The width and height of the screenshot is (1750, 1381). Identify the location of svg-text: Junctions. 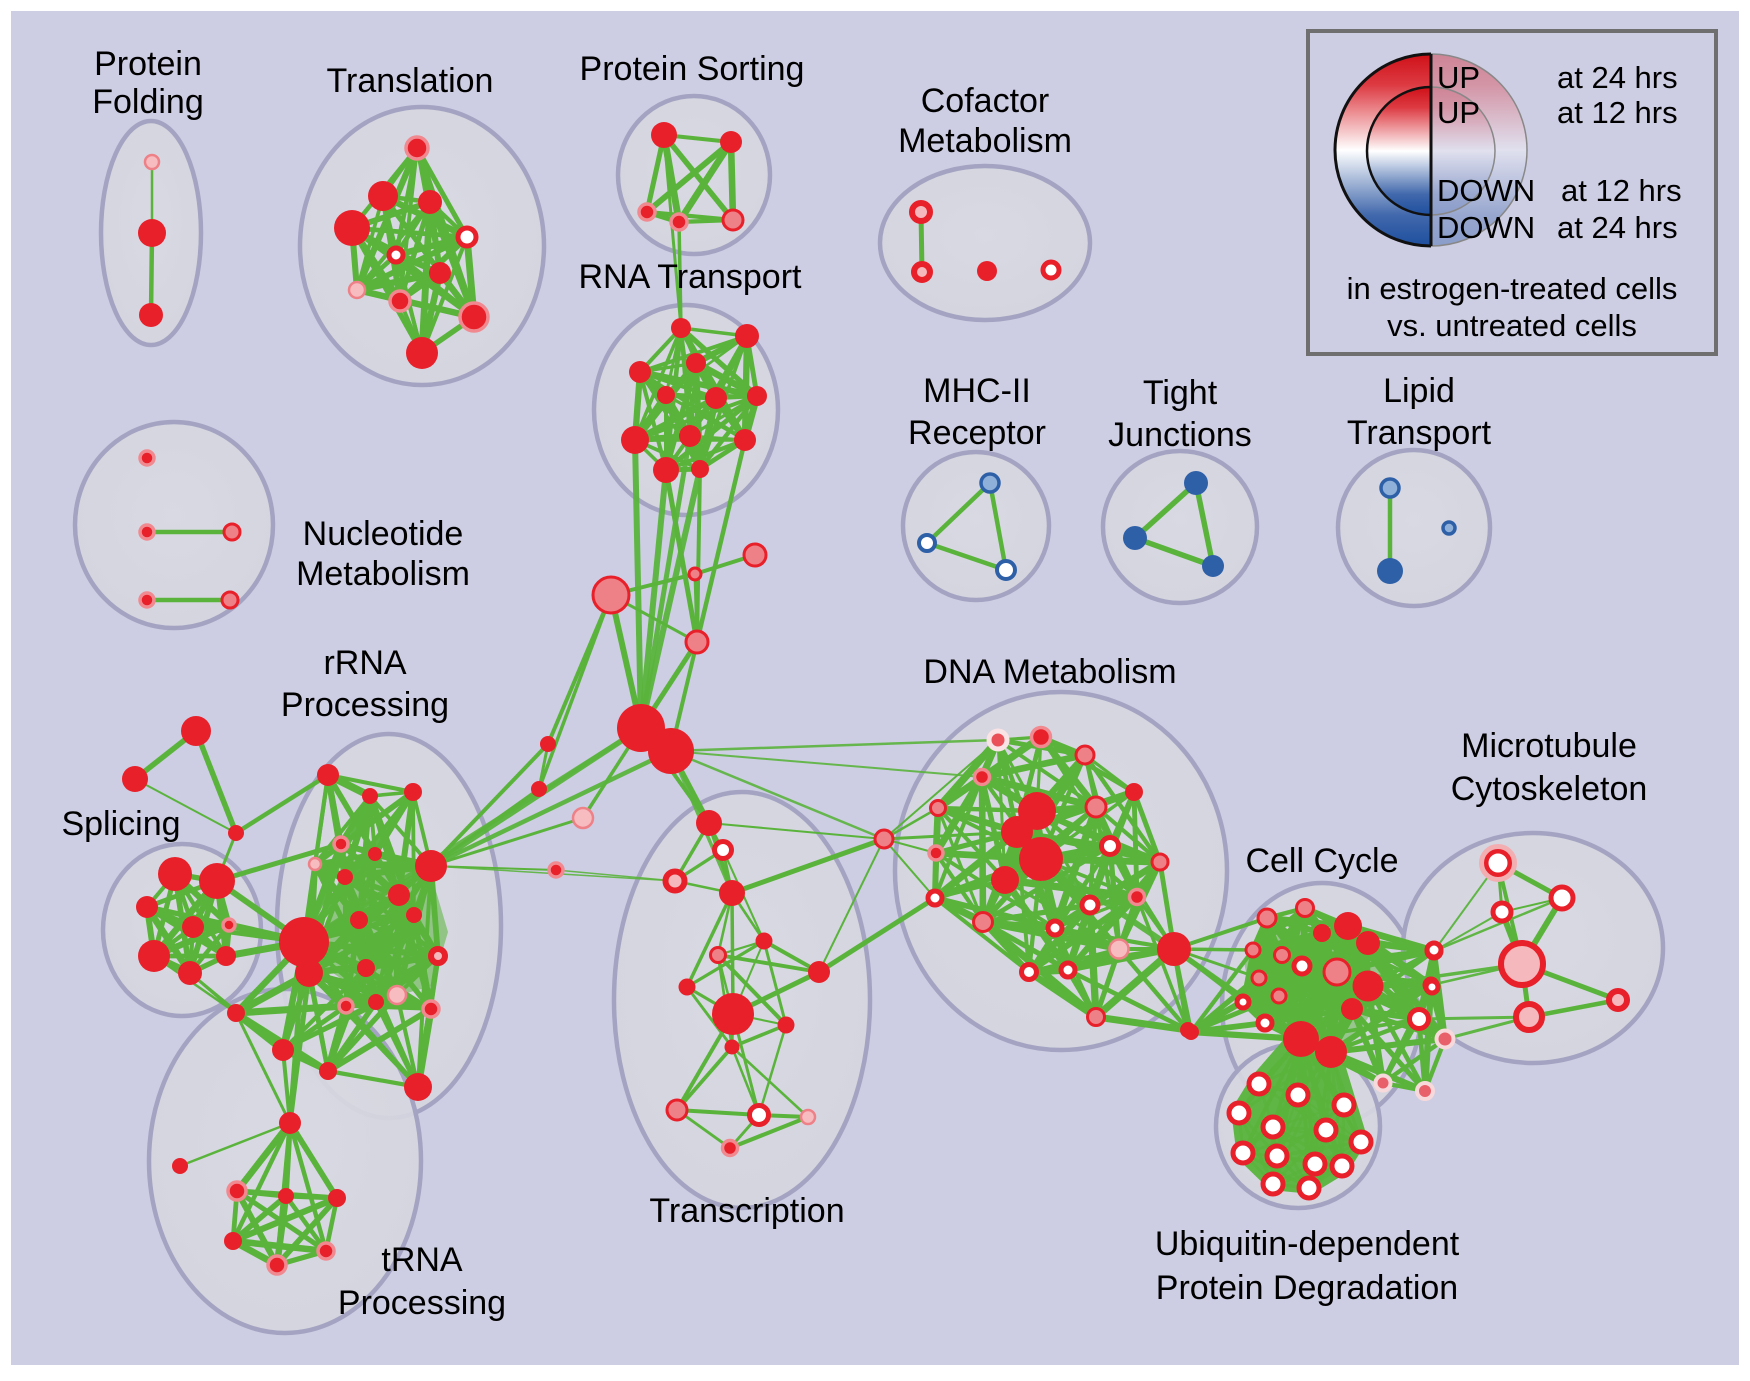
(1180, 435).